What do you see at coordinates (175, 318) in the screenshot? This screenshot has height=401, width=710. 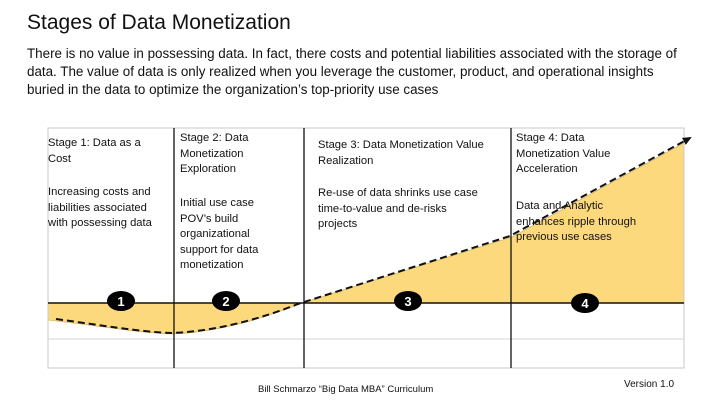 I see `value-area-negative` at bounding box center [175, 318].